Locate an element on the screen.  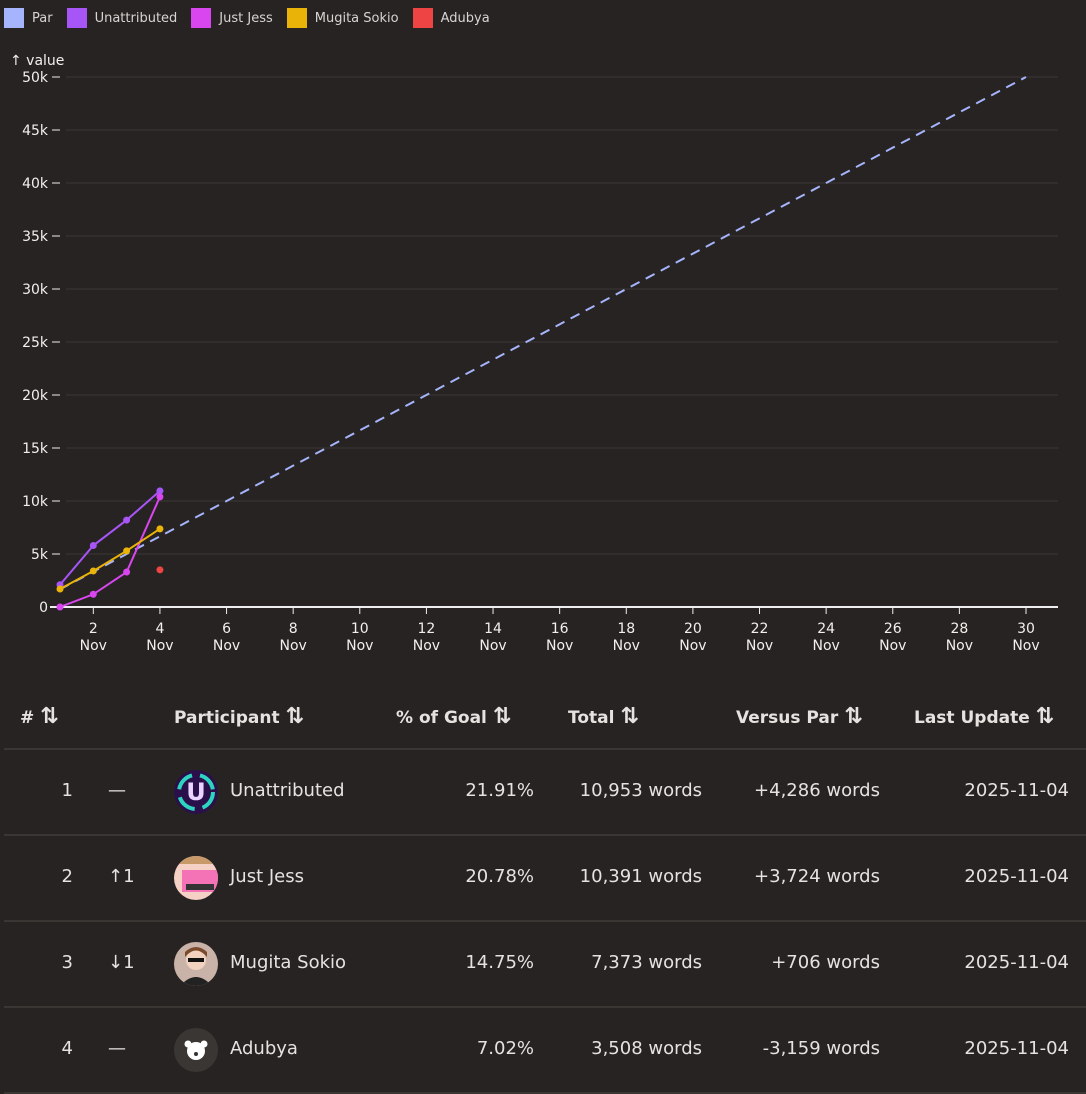
rank: 1 is located at coordinates (67, 790).